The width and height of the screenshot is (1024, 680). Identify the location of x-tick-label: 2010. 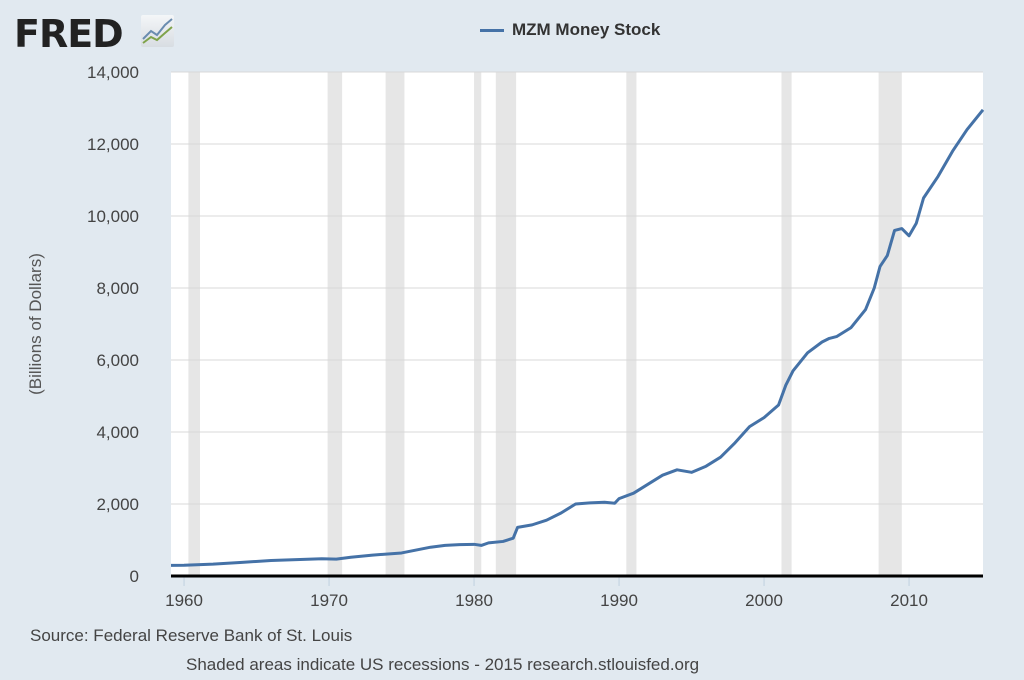
(909, 600).